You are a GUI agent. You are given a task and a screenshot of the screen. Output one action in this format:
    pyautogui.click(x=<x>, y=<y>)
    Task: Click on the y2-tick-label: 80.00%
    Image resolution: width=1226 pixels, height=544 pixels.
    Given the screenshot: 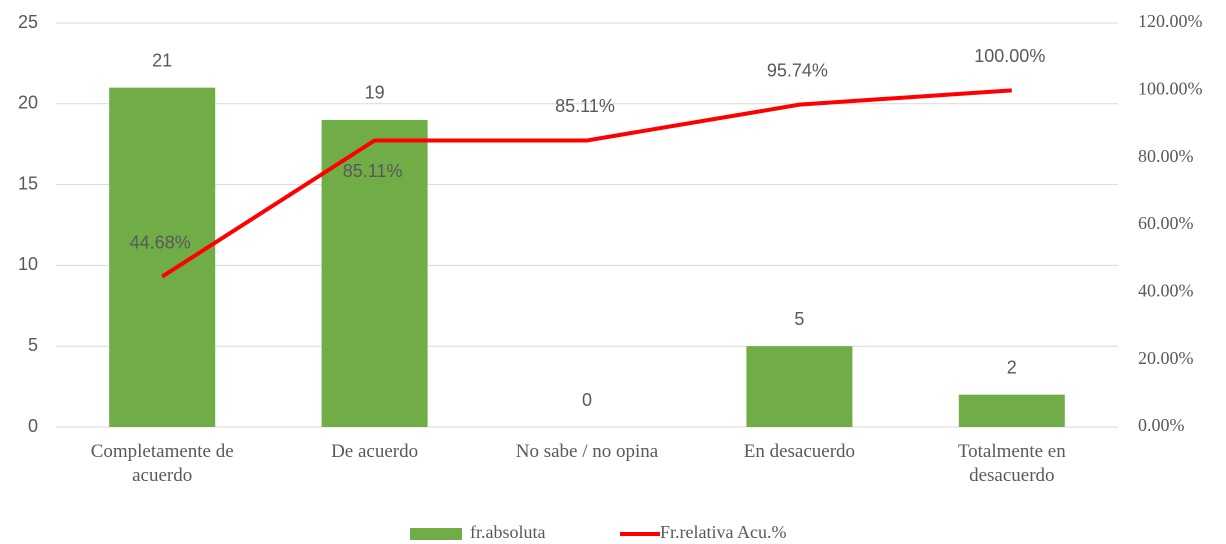 What is the action you would take?
    pyautogui.click(x=1166, y=156)
    